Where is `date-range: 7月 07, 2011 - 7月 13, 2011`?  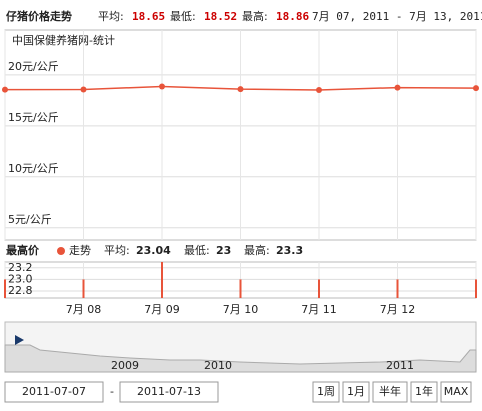
date-range: 7月 07, 2011 - 7月 13, 2011 is located at coordinates (397, 16).